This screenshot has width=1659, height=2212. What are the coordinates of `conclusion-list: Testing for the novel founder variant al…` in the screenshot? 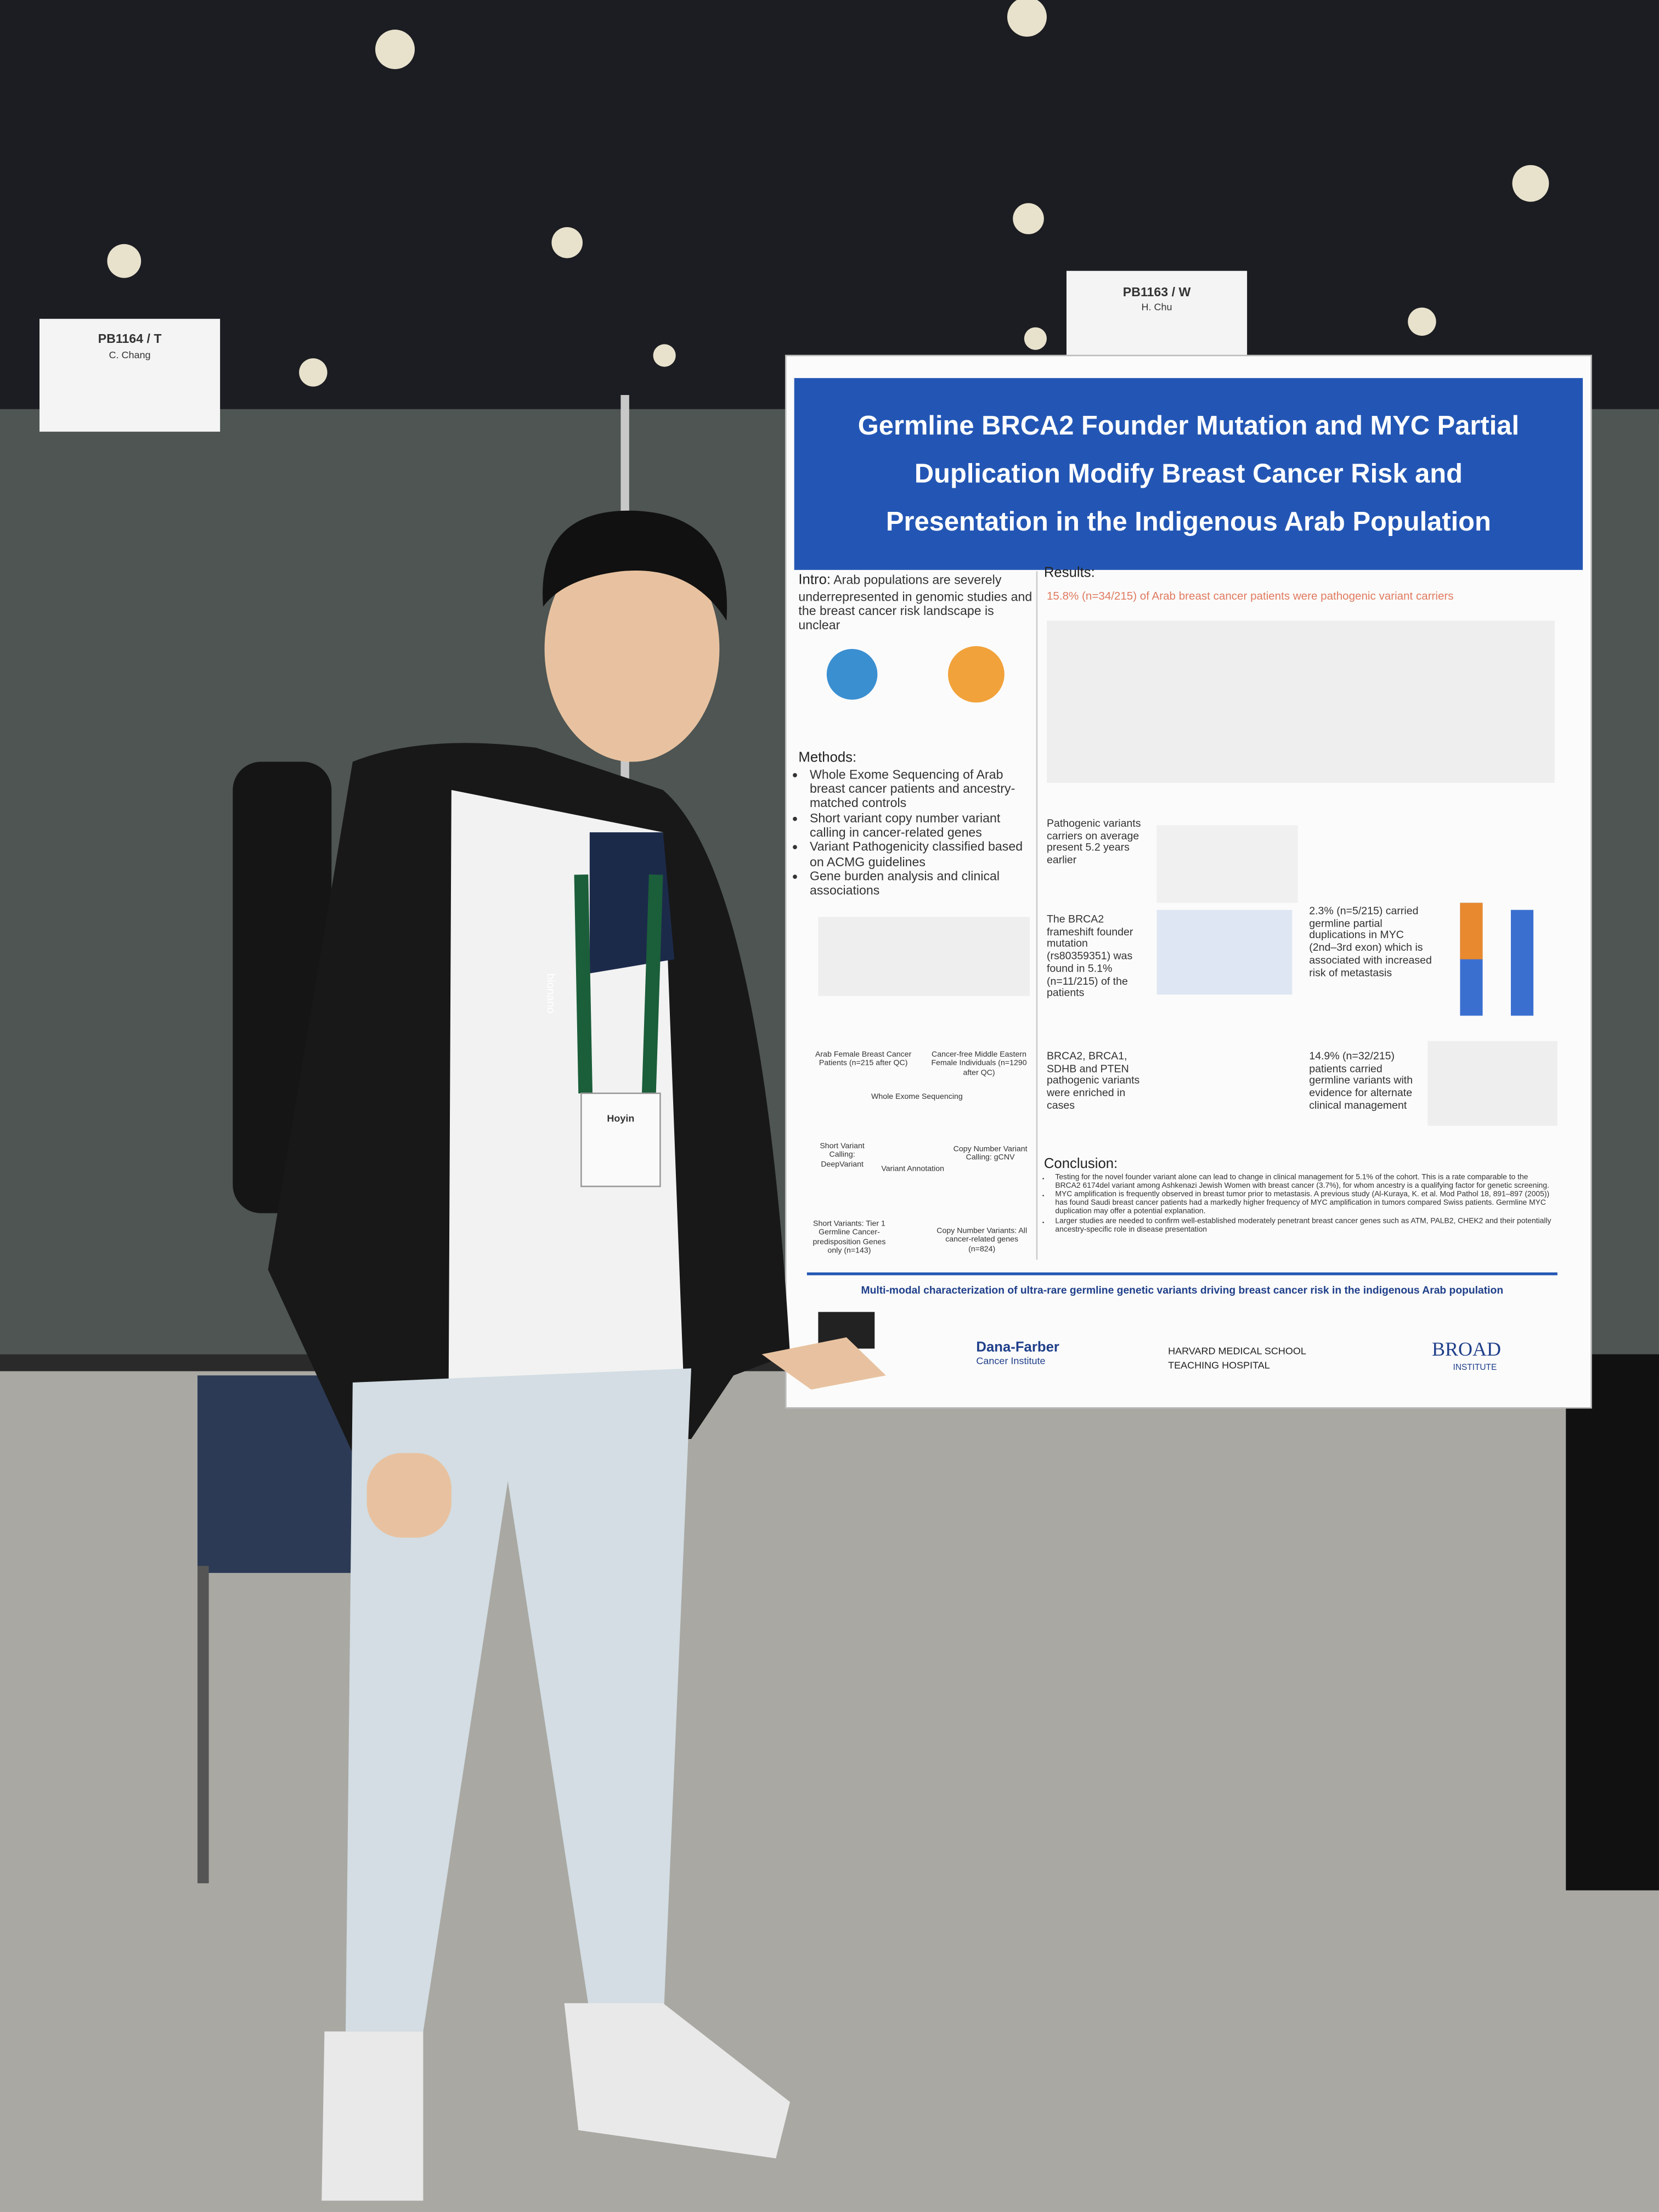 It's located at (1300, 1204).